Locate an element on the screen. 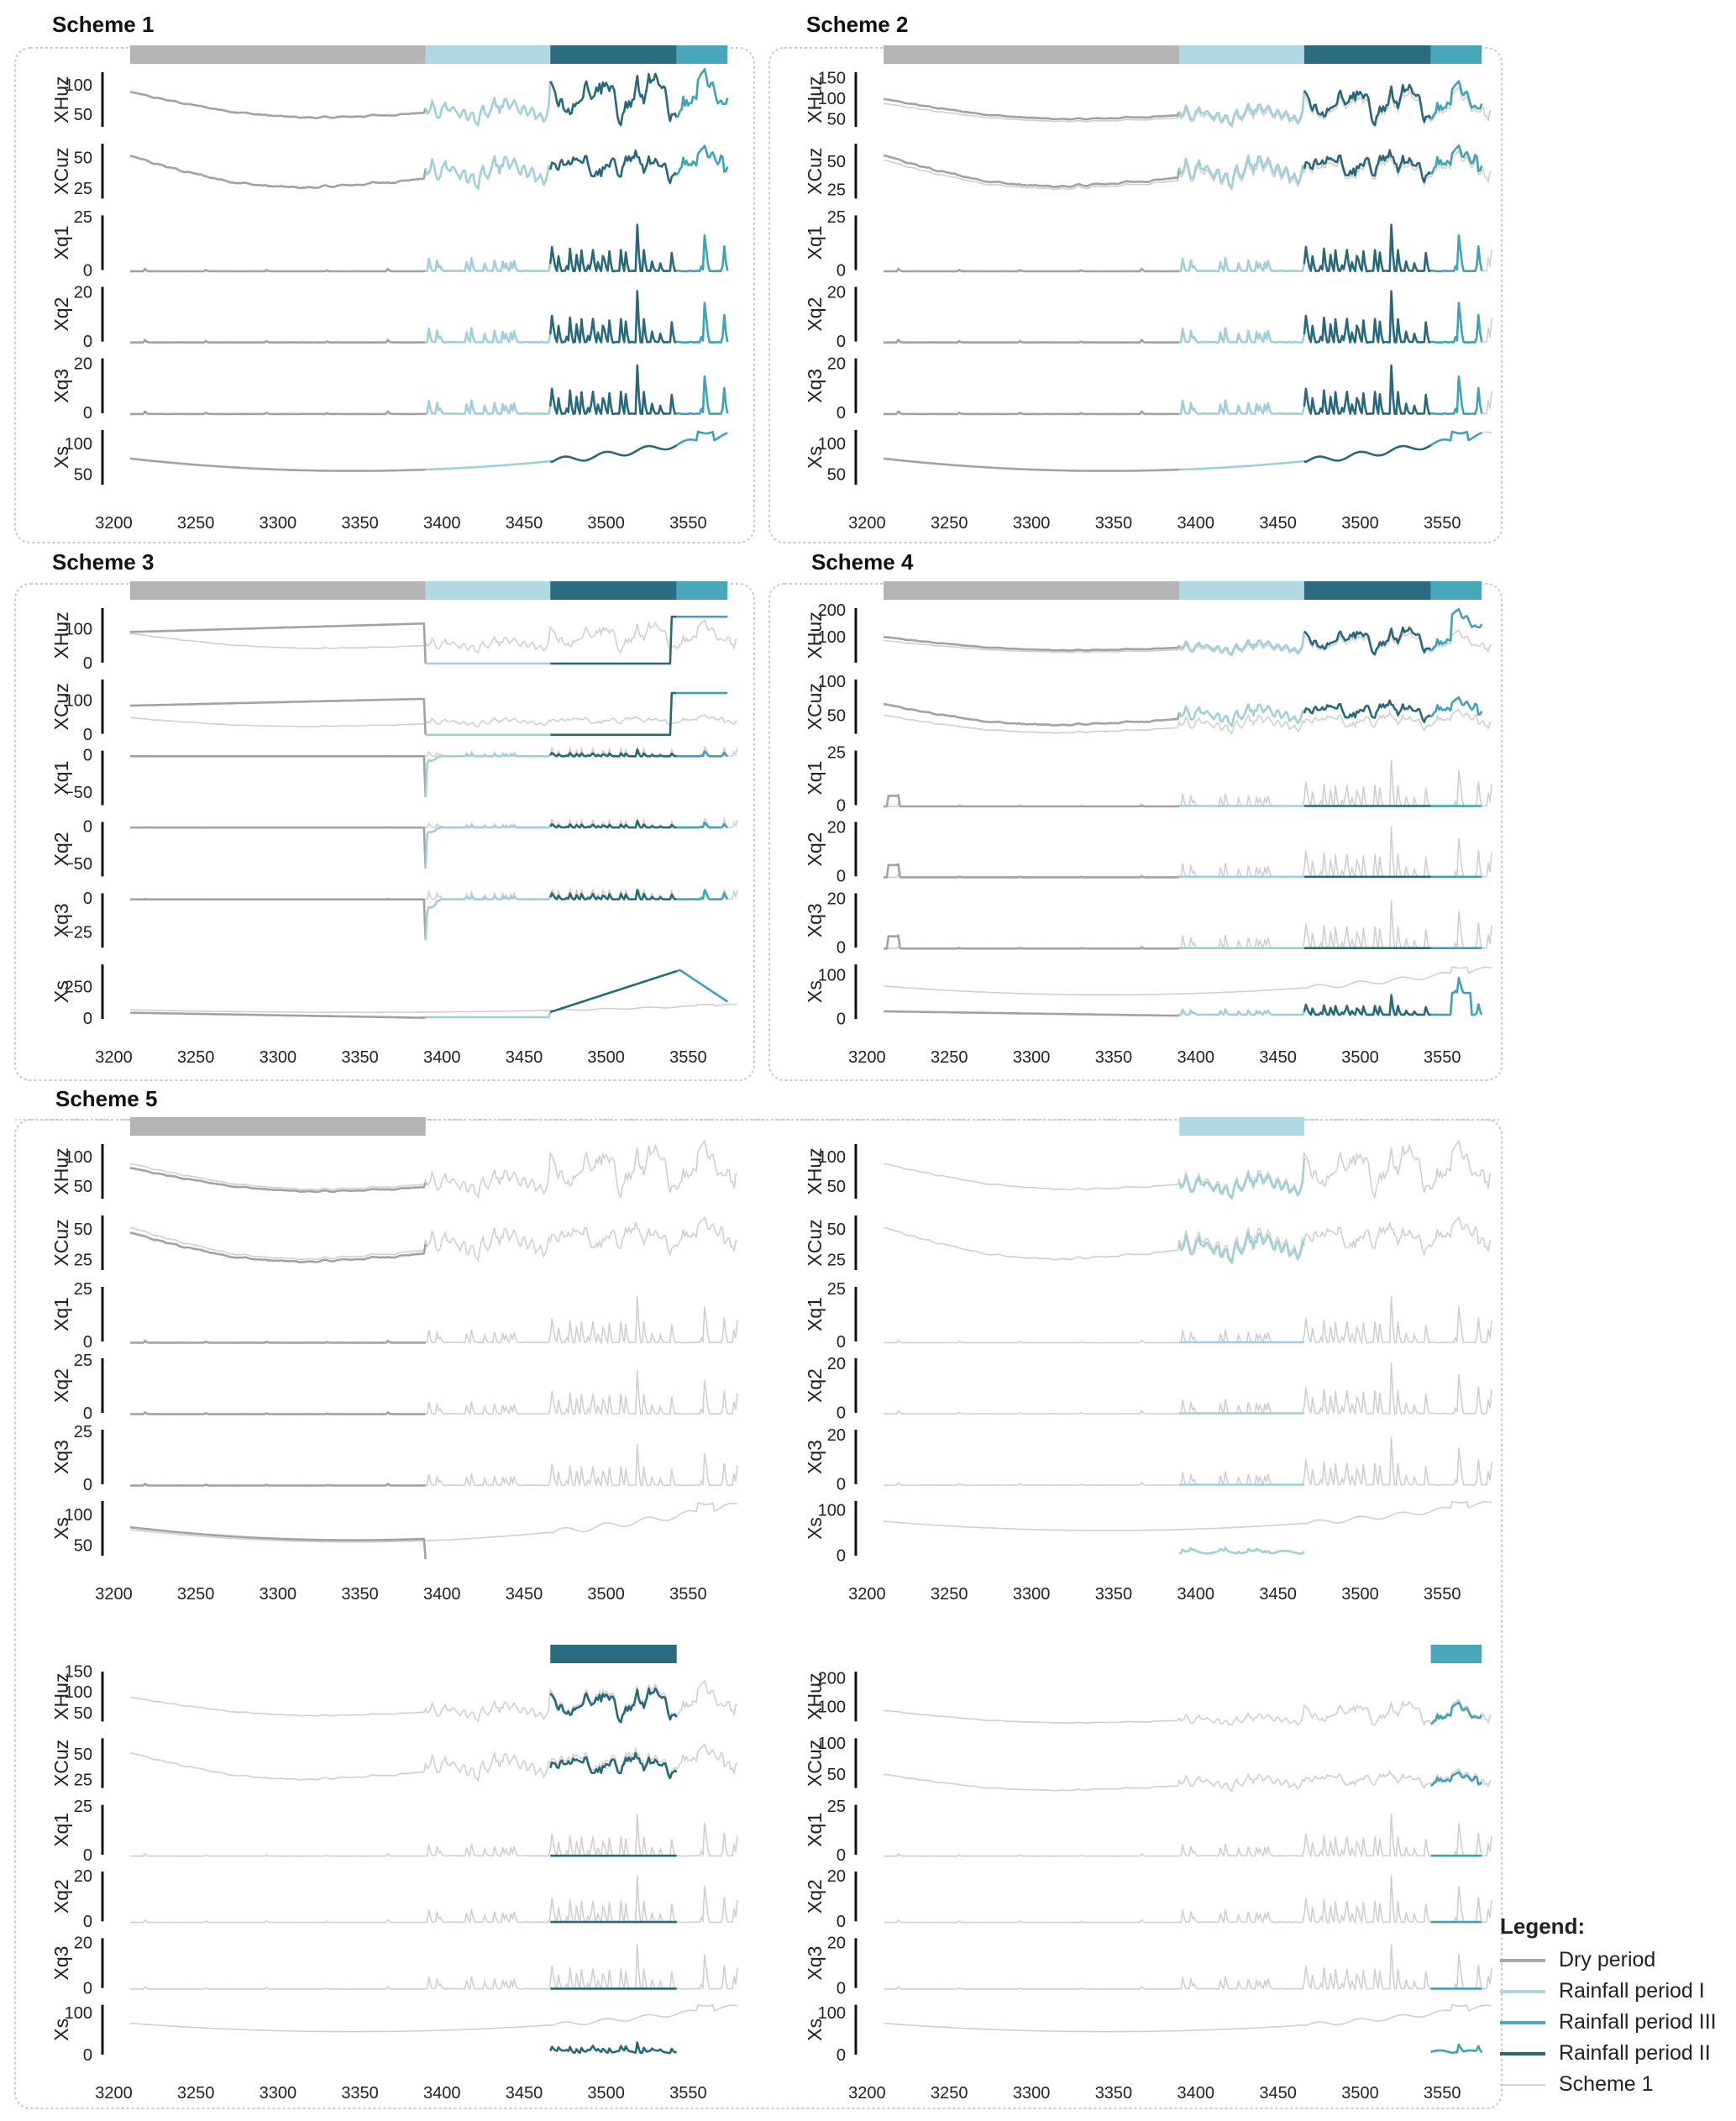 The width and height of the screenshot is (1736, 2121). x-tick-label: 3400 is located at coordinates (1196, 1057).